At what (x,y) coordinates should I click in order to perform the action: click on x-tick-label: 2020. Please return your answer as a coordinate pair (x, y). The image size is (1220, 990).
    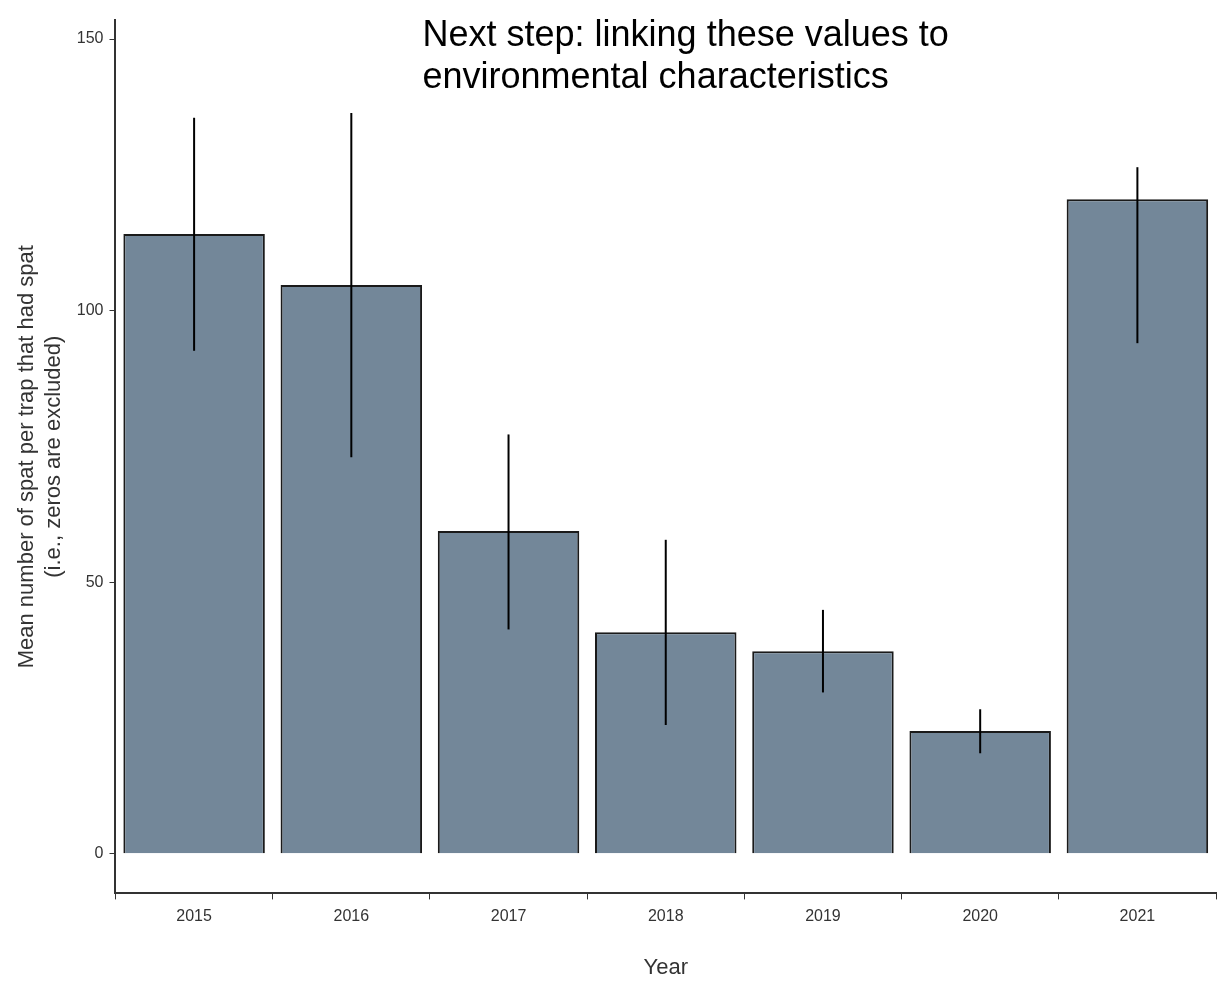
    Looking at the image, I should click on (980, 916).